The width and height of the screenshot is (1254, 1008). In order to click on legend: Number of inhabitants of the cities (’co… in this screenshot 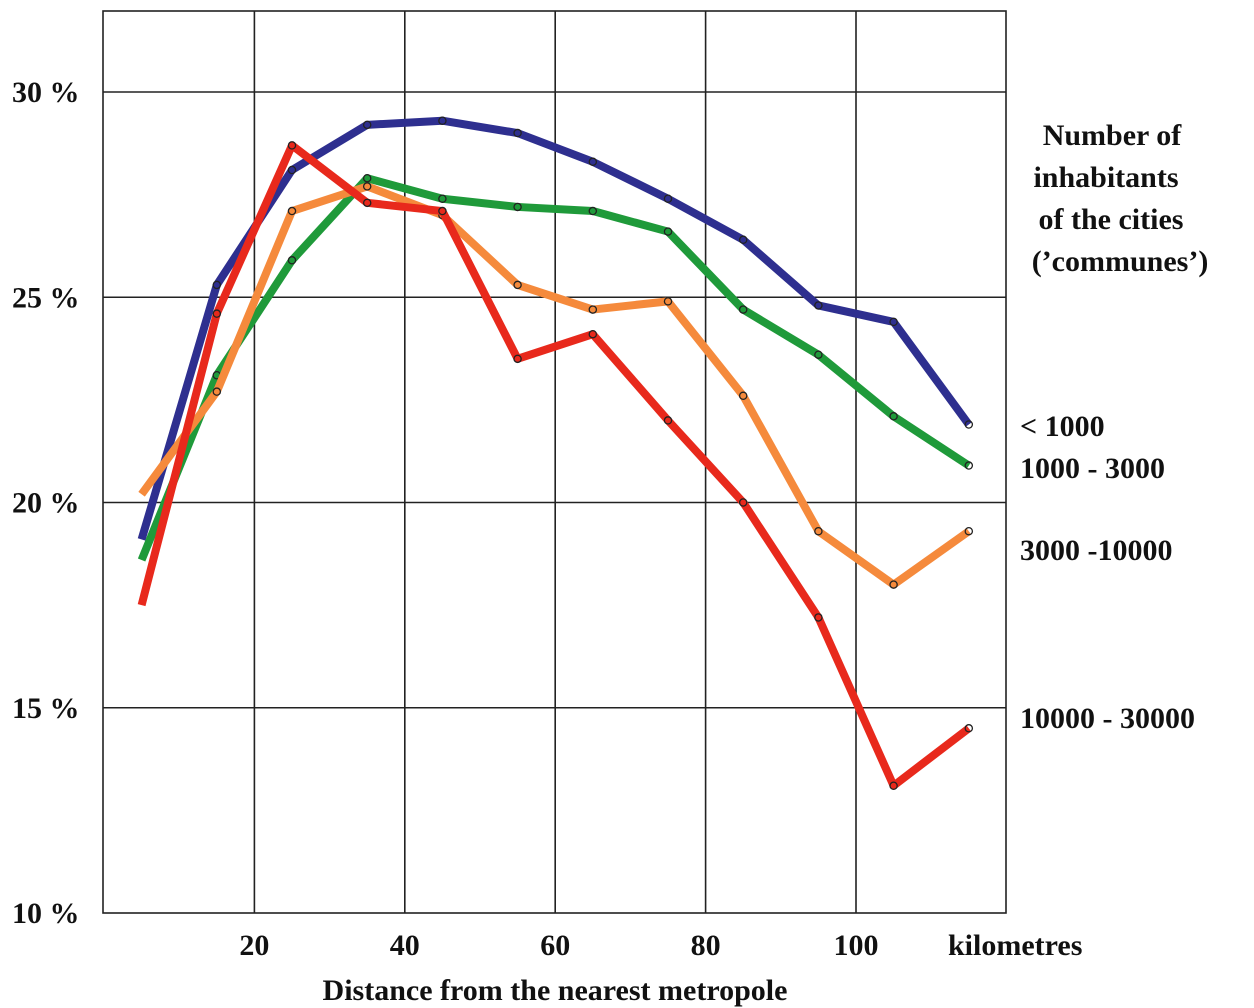, I will do `click(1114, 427)`.